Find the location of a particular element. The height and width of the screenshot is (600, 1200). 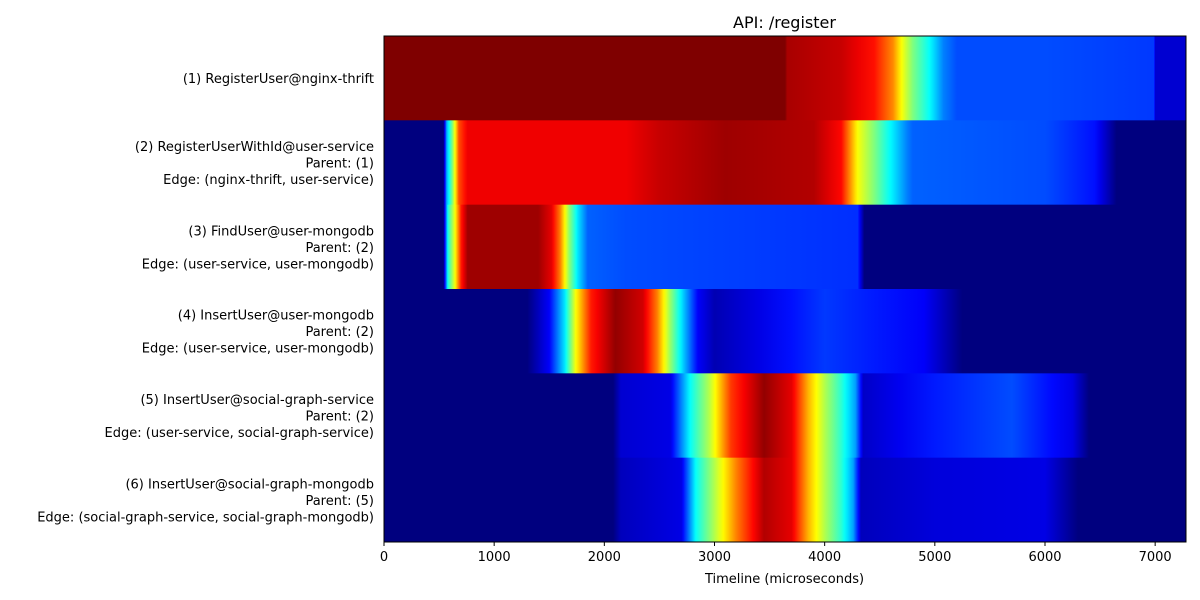

x-tick-label-4: 4000 is located at coordinates (824, 557).